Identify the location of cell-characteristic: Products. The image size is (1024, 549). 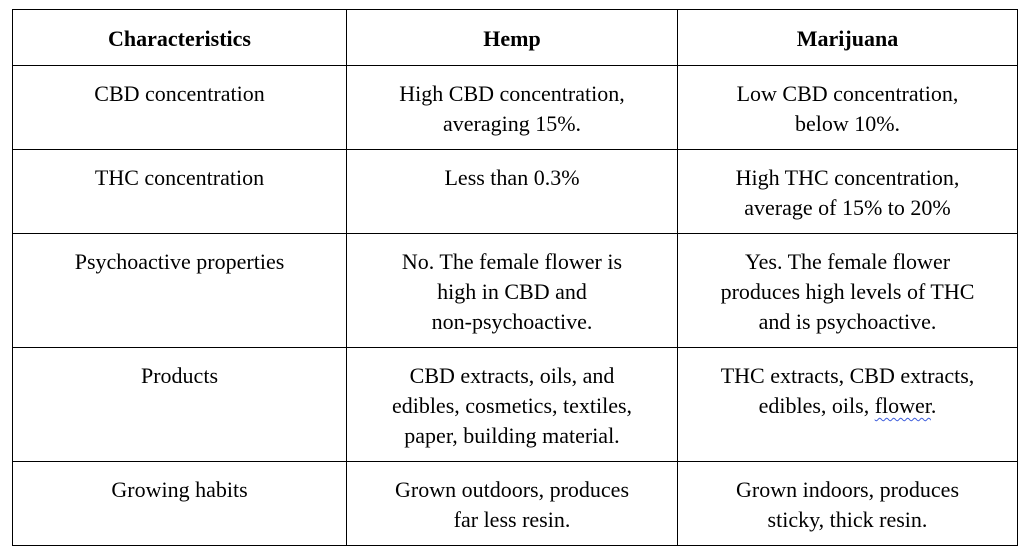
(179, 404).